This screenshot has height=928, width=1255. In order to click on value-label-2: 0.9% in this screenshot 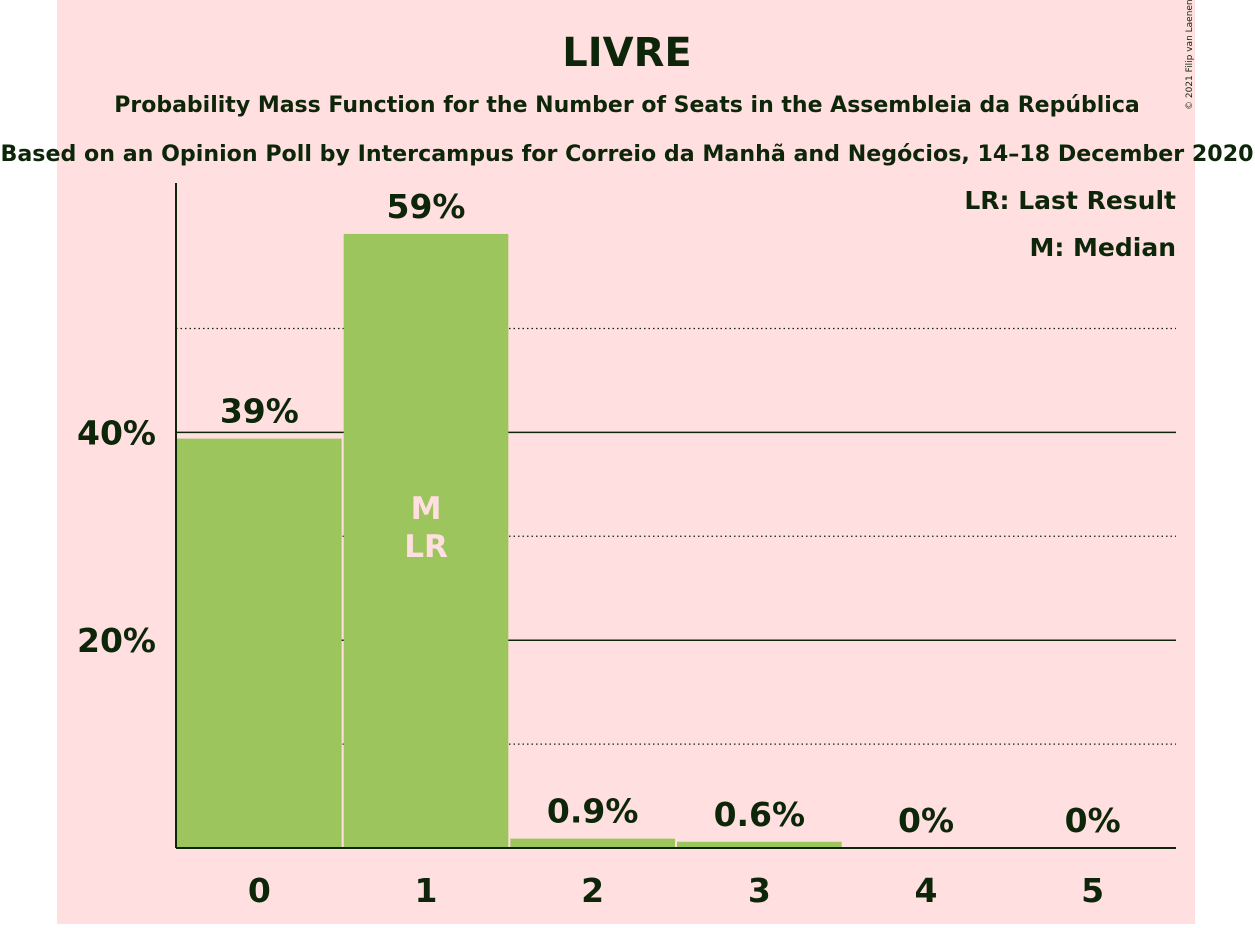, I will do `click(593, 811)`.